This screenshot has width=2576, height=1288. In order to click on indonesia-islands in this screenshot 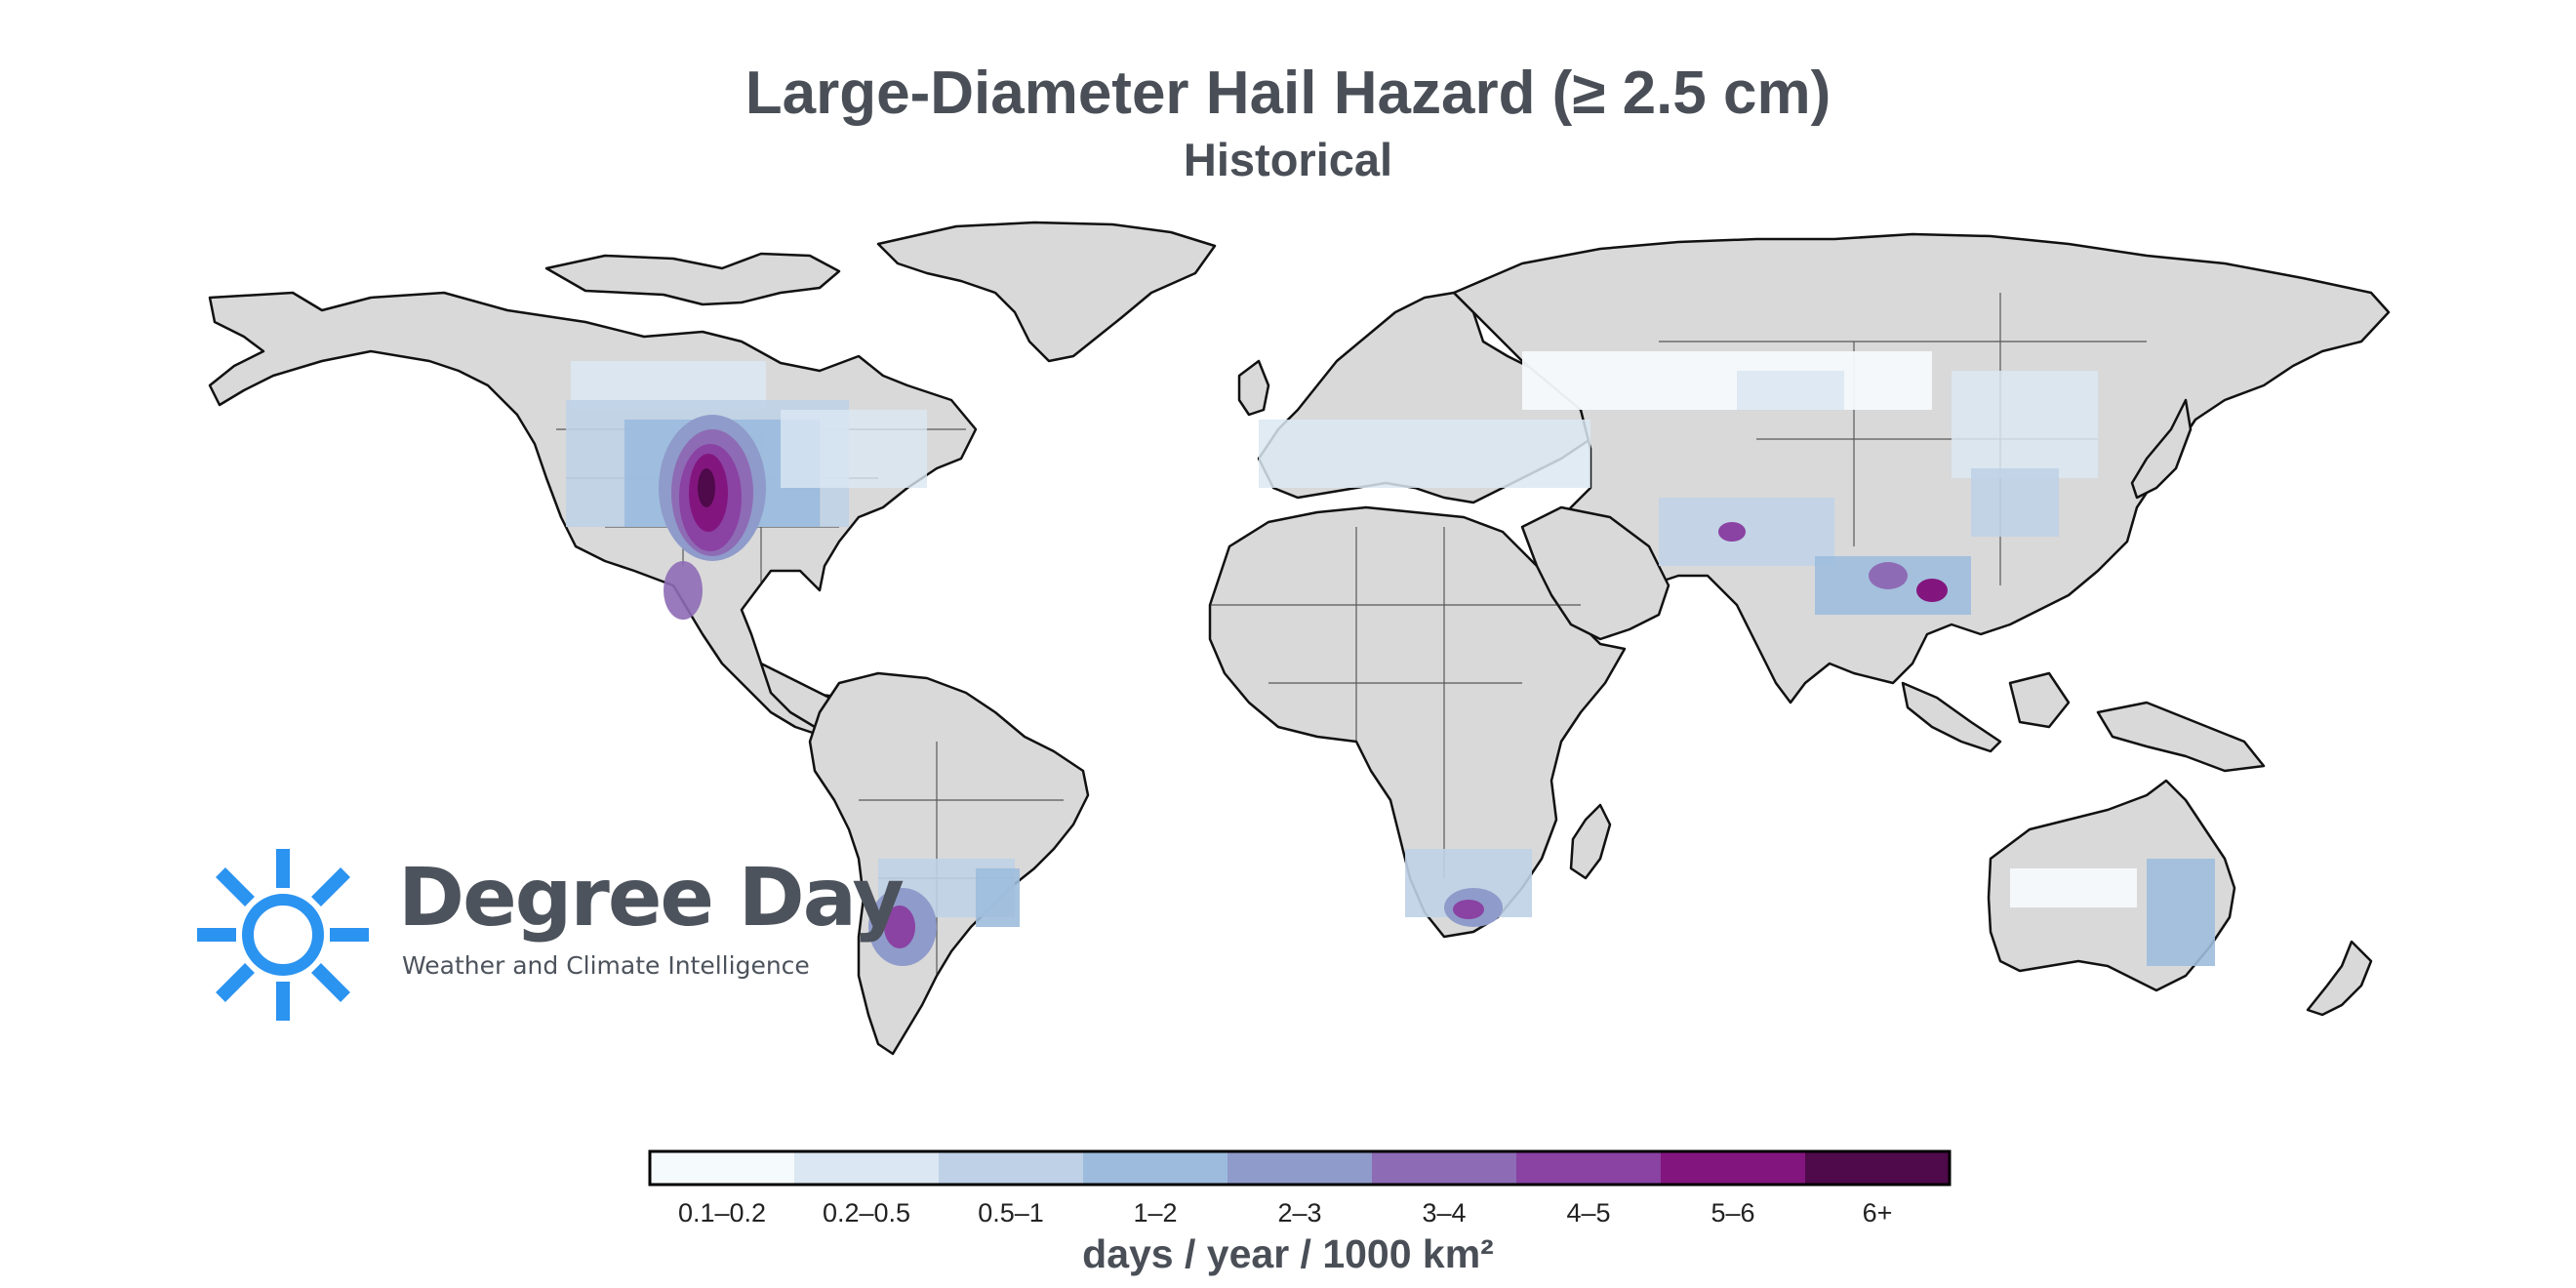, I will do `click(2083, 722)`.